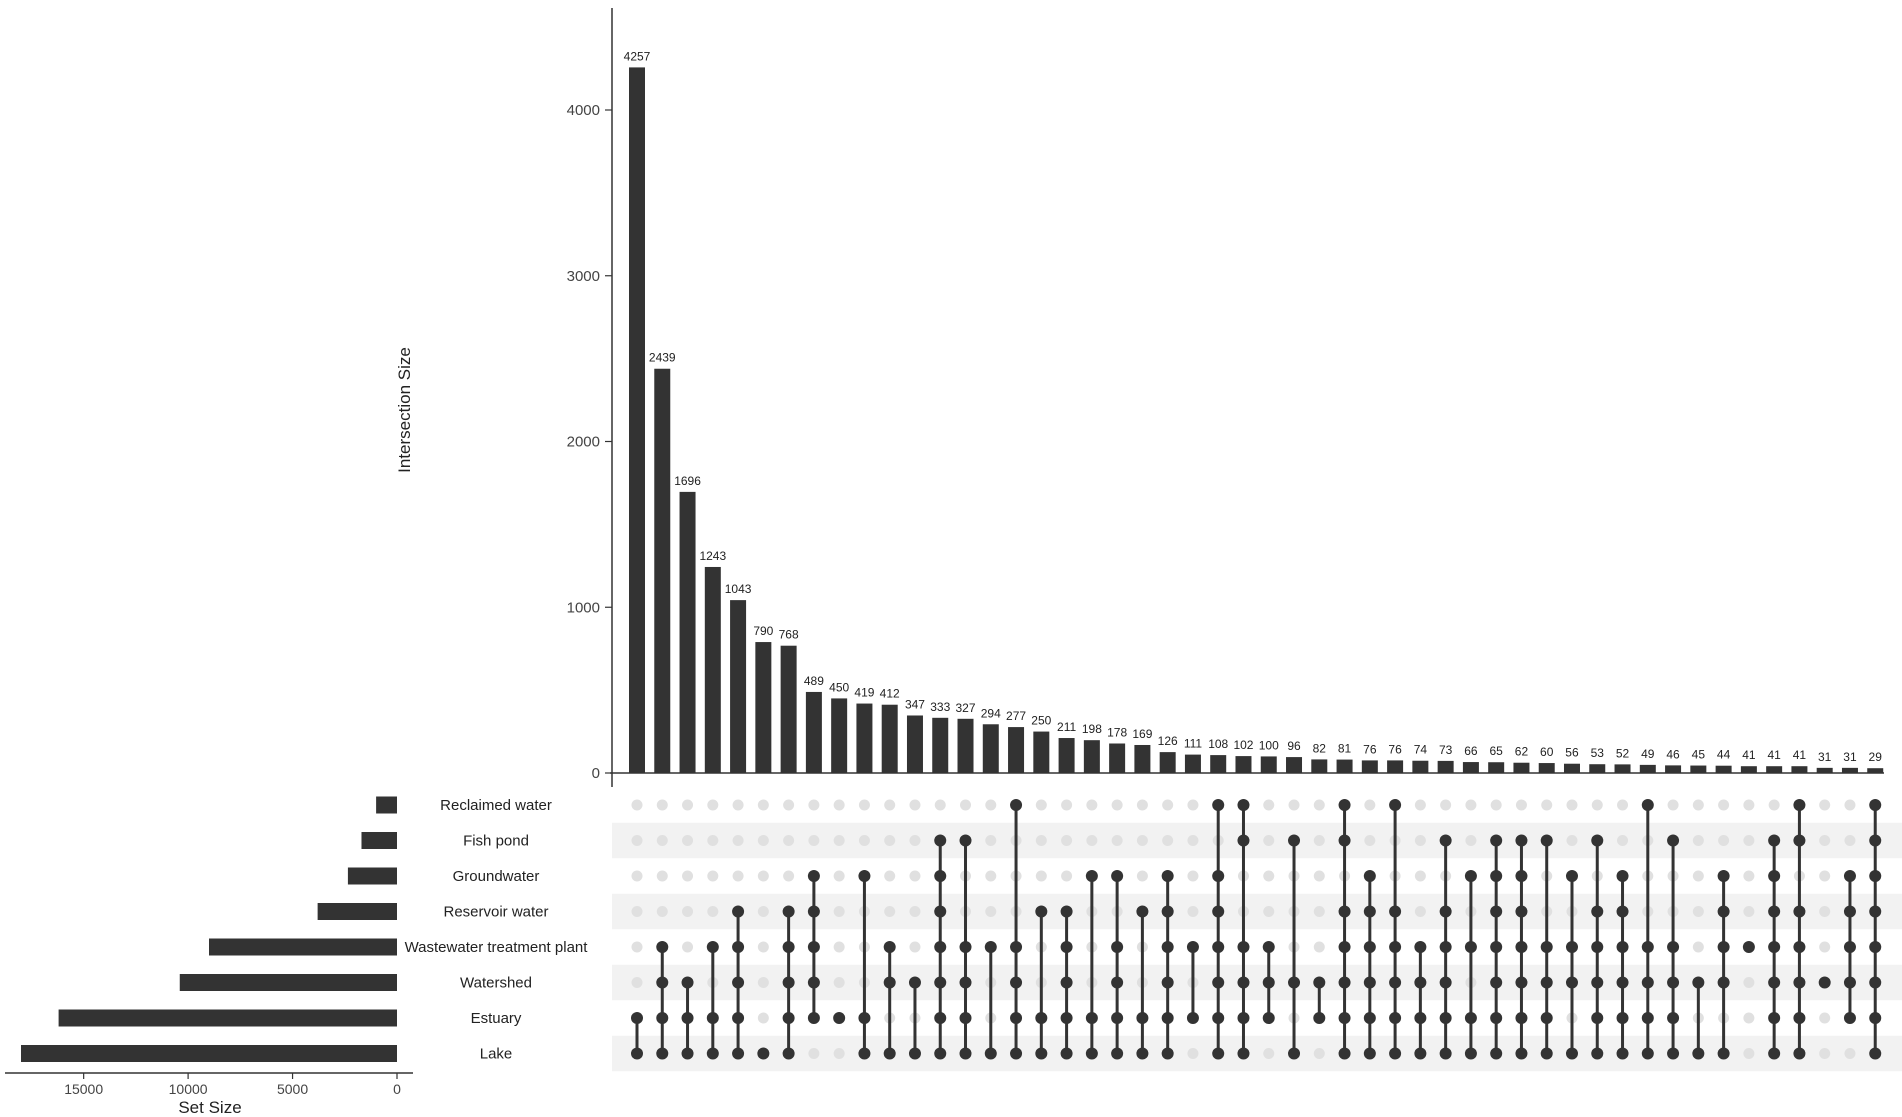  What do you see at coordinates (1193, 744) in the screenshot?
I see `intersection-bar-value: 111` at bounding box center [1193, 744].